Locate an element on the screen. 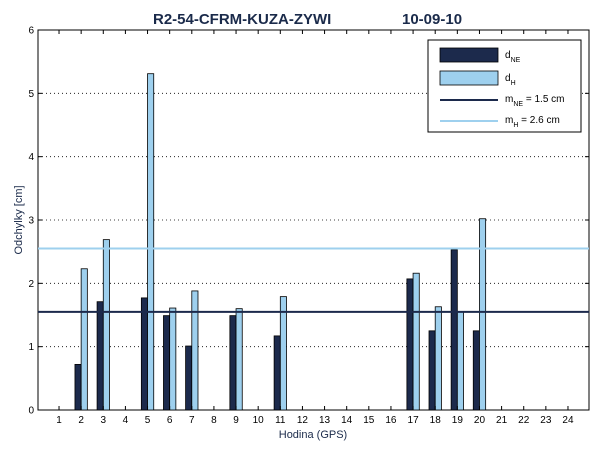 Image resolution: width=600 pixels, height=450 pixels. y-tick-label: 4 is located at coordinates (31, 157).